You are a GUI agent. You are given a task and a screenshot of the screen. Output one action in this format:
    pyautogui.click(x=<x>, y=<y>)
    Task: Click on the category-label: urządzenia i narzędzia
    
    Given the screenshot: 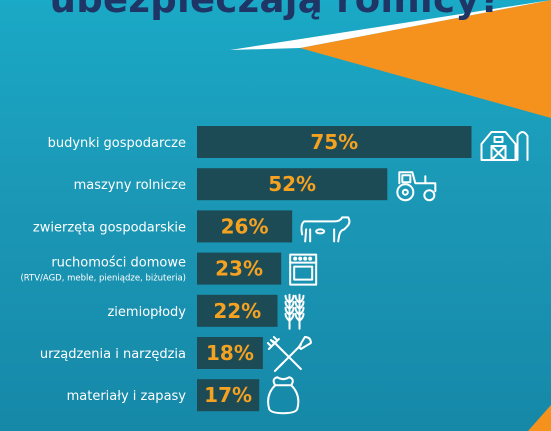 What is the action you would take?
    pyautogui.click(x=113, y=354)
    